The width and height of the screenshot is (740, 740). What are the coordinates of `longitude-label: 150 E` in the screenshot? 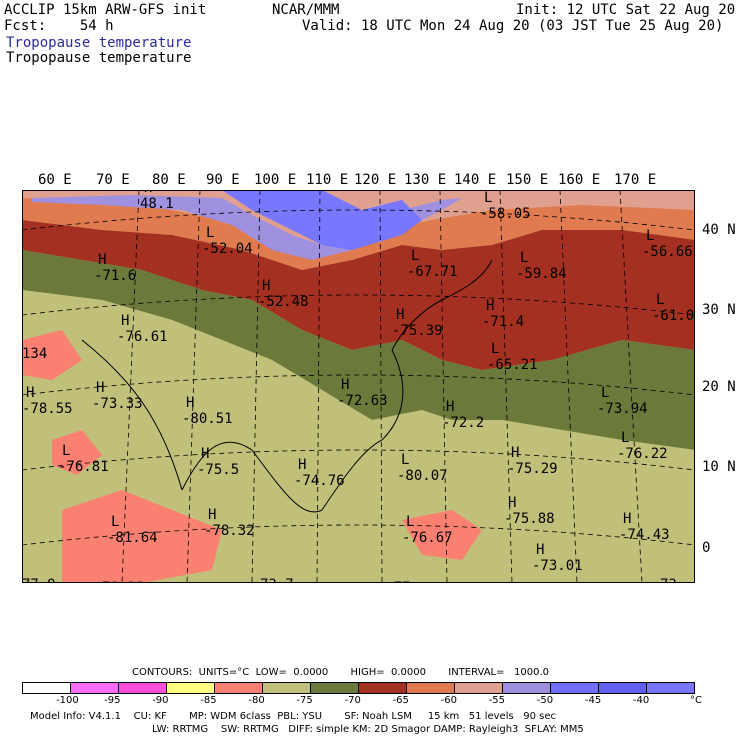 It's located at (527, 180).